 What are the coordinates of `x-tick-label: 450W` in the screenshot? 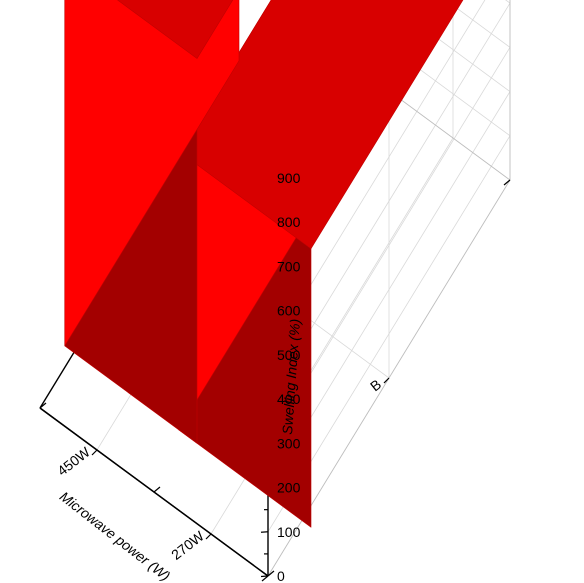 It's located at (73, 461).